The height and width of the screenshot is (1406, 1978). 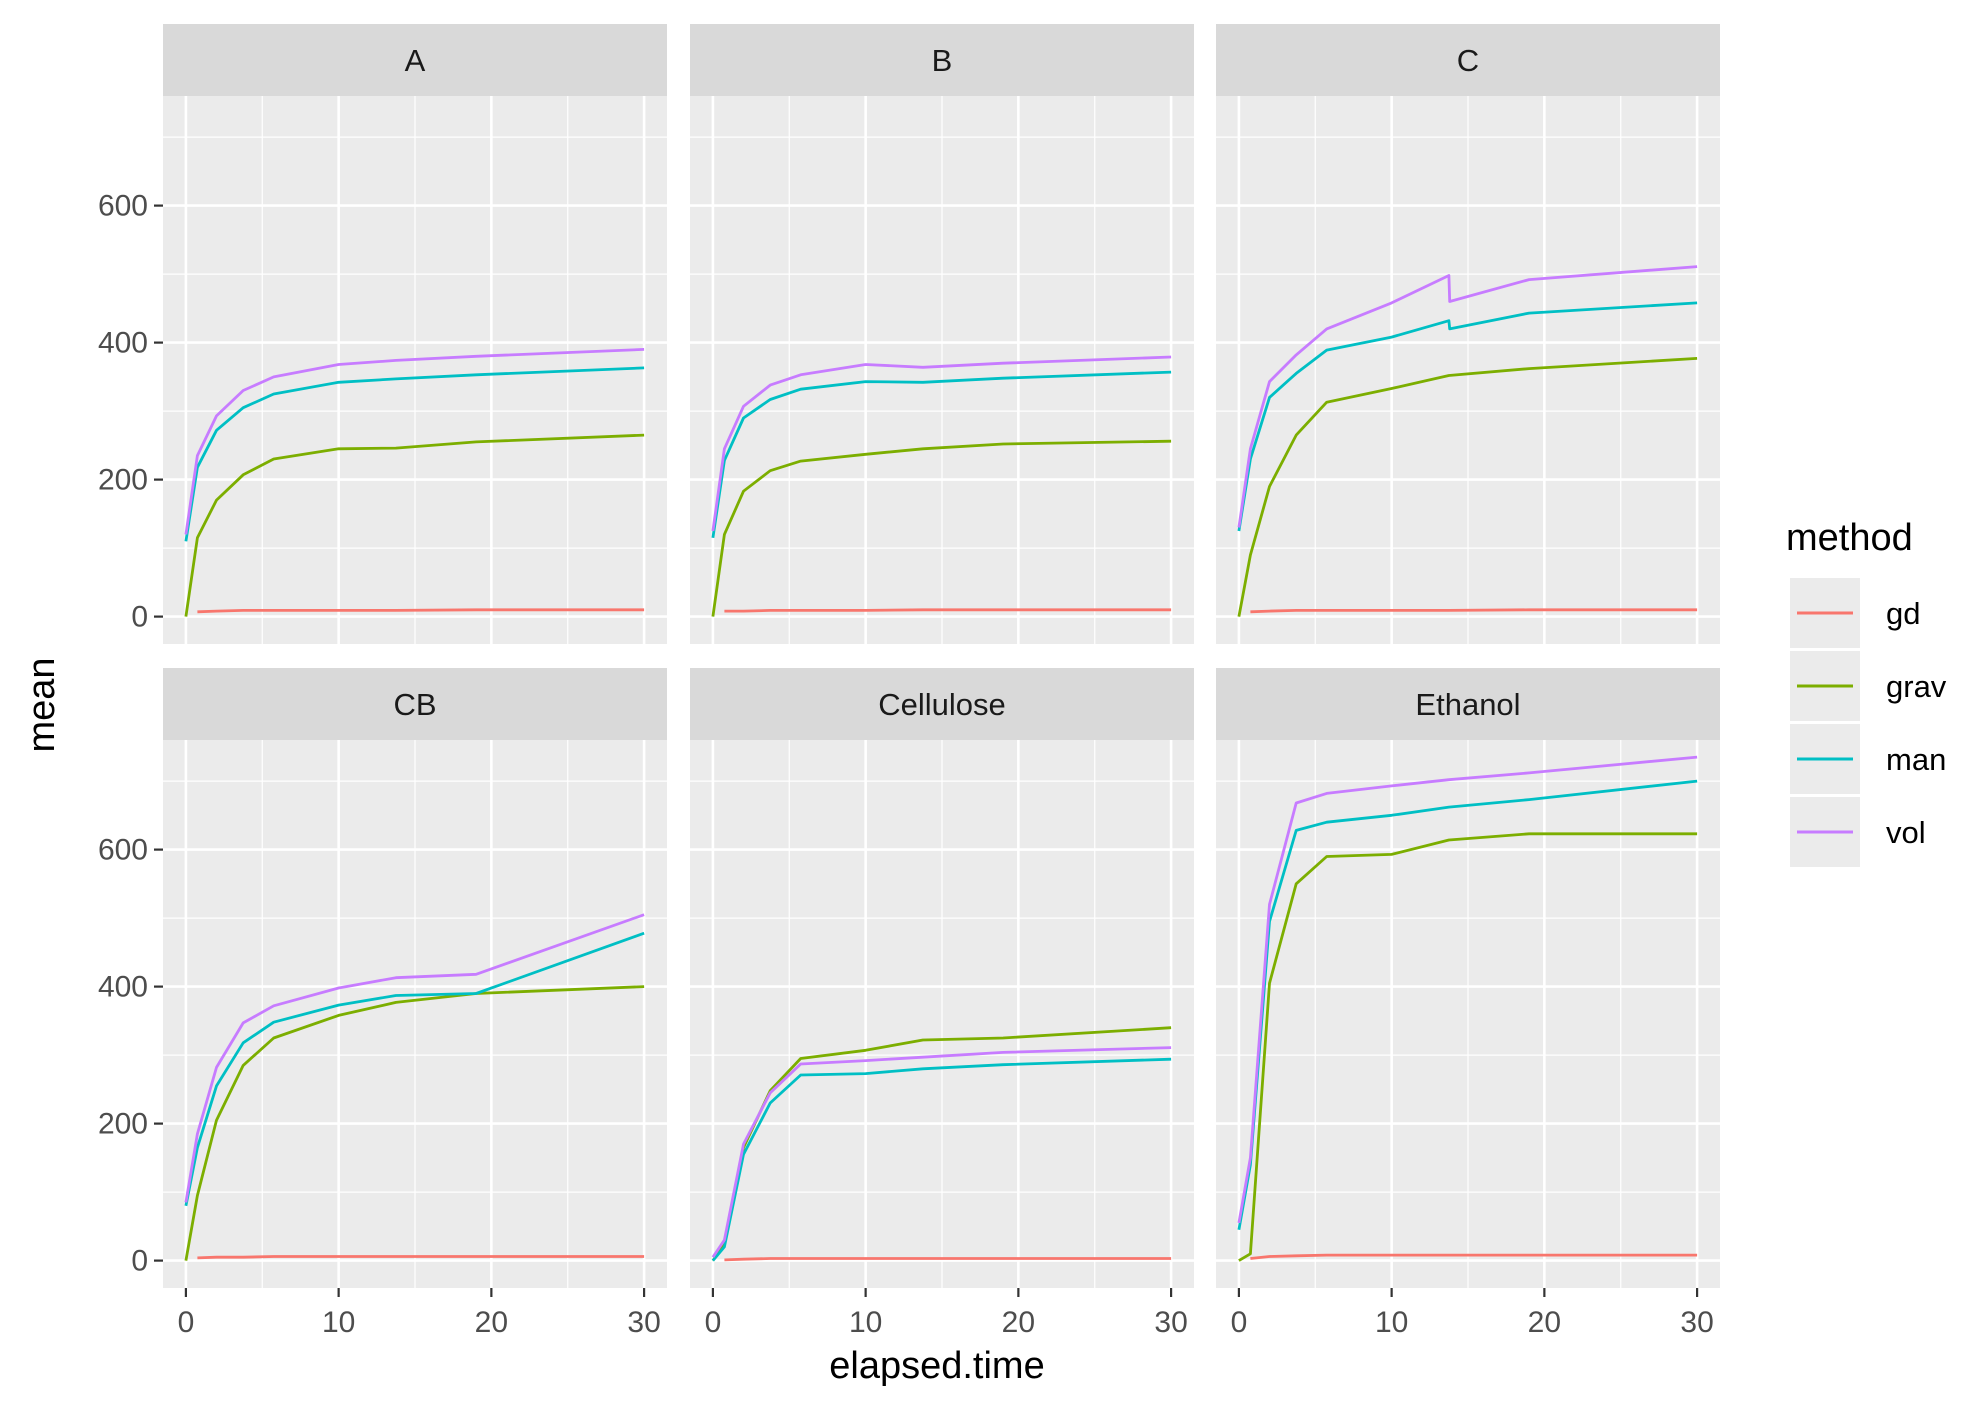 I want to click on x-axis-title: elapsed.time, so click(x=936, y=1366).